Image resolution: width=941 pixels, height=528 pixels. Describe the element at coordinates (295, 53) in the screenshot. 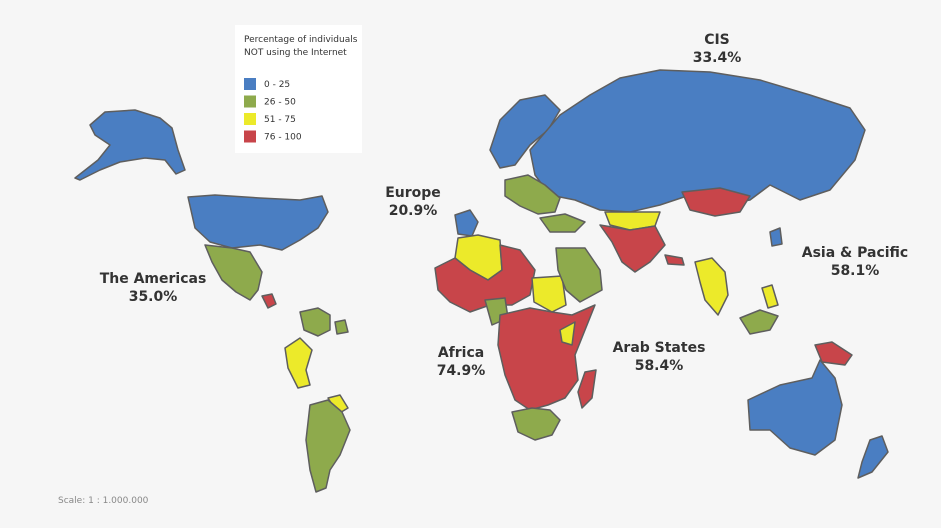

I see `legend-title: NOT using the Internet` at that location.